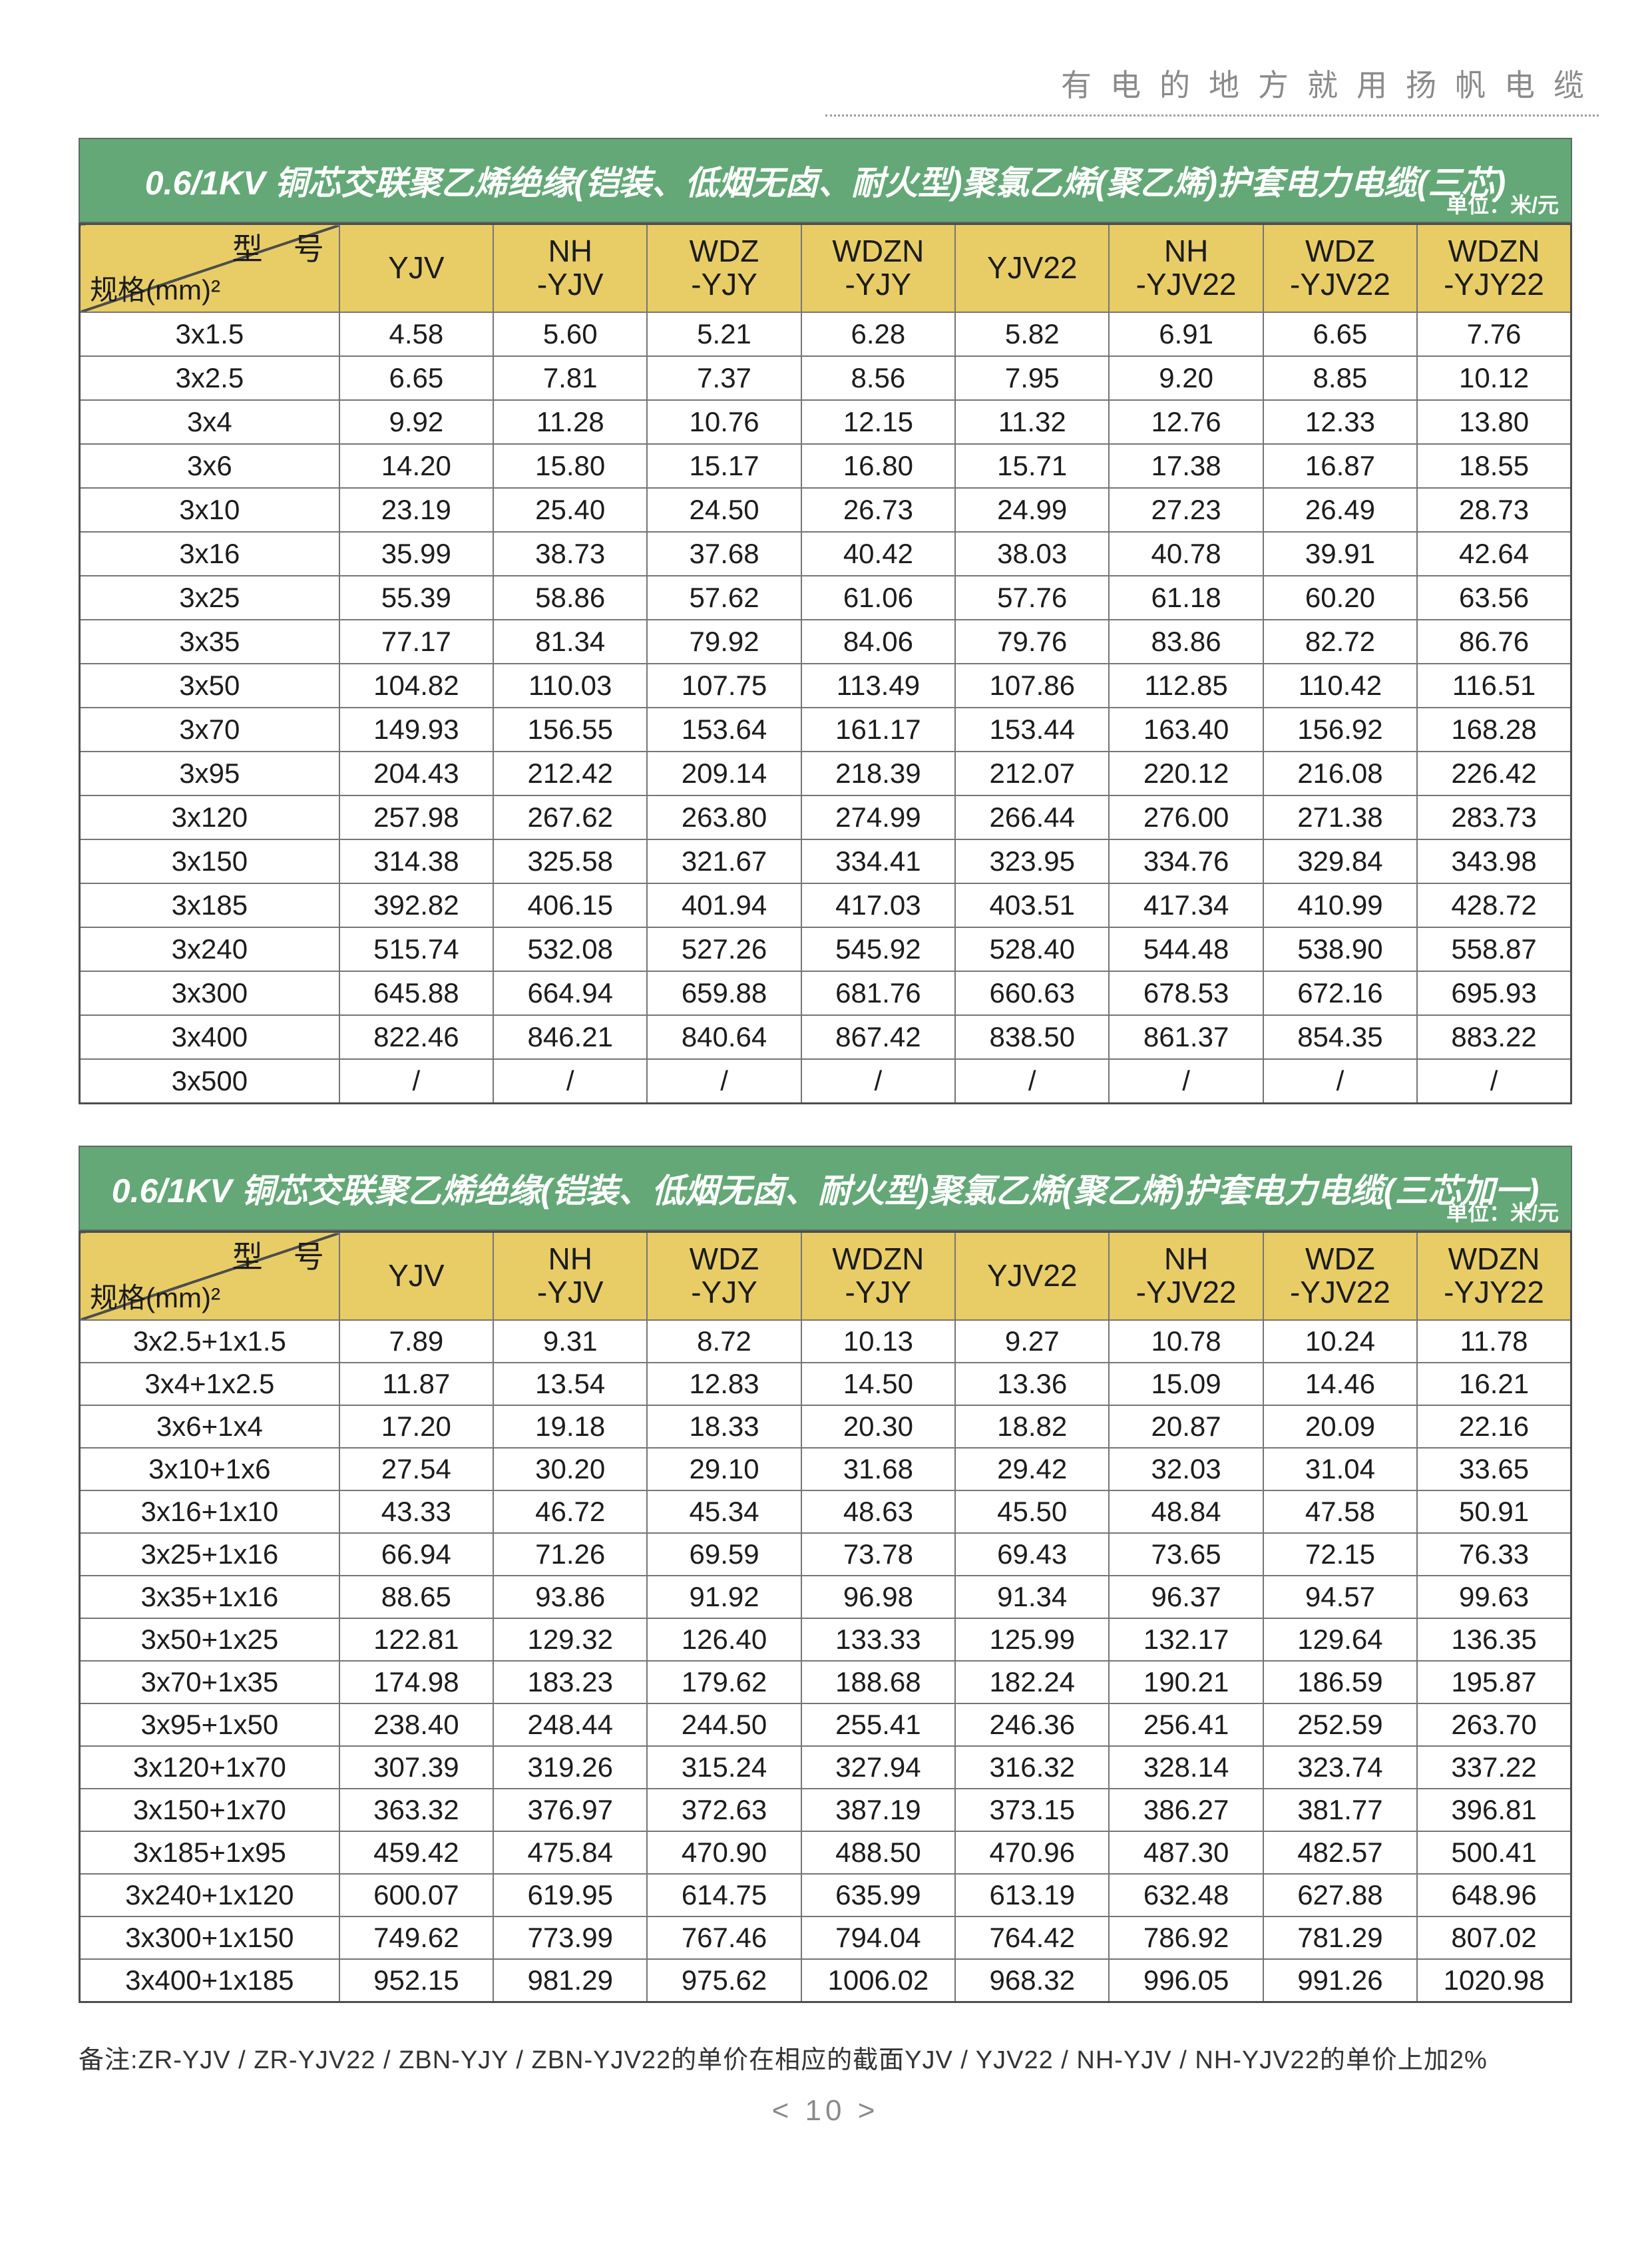 The width and height of the screenshot is (1652, 2242). I want to click on spec-cell: 3x400, so click(209, 1037).